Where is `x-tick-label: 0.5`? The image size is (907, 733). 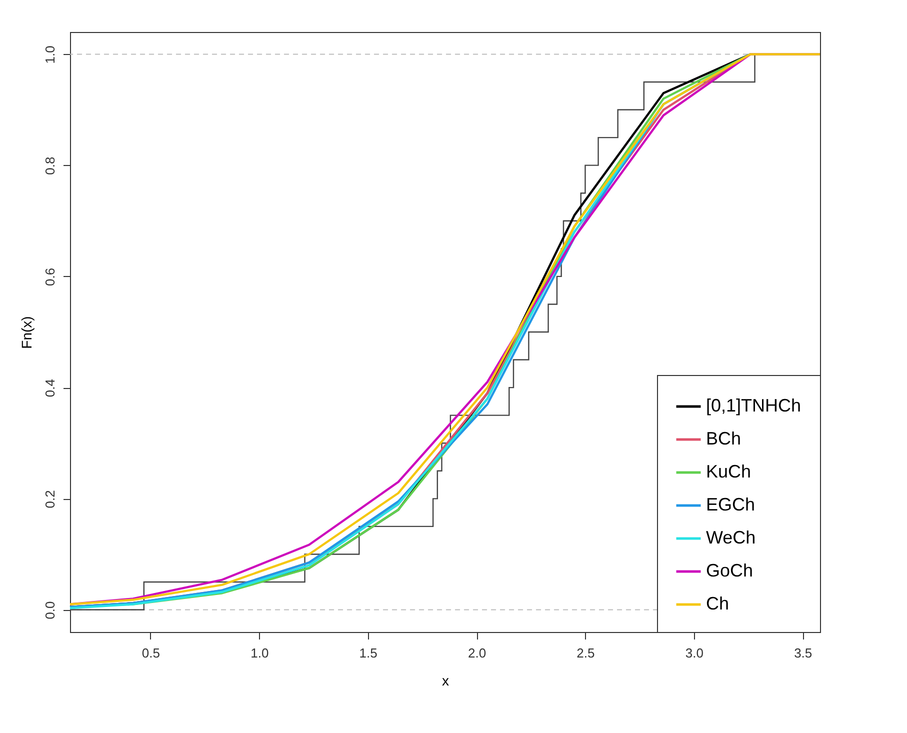 x-tick-label: 0.5 is located at coordinates (151, 653).